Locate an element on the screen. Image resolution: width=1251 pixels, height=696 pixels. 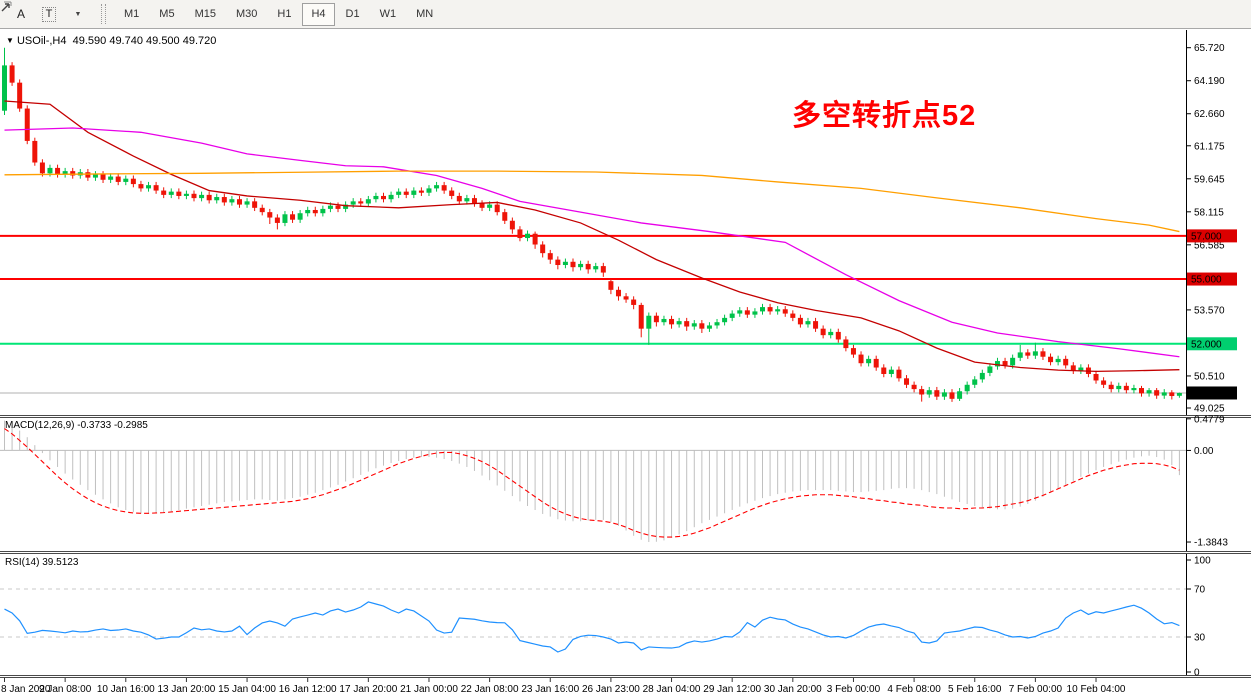
date-label: 13 Jan 20:00 is located at coordinates (187, 689).